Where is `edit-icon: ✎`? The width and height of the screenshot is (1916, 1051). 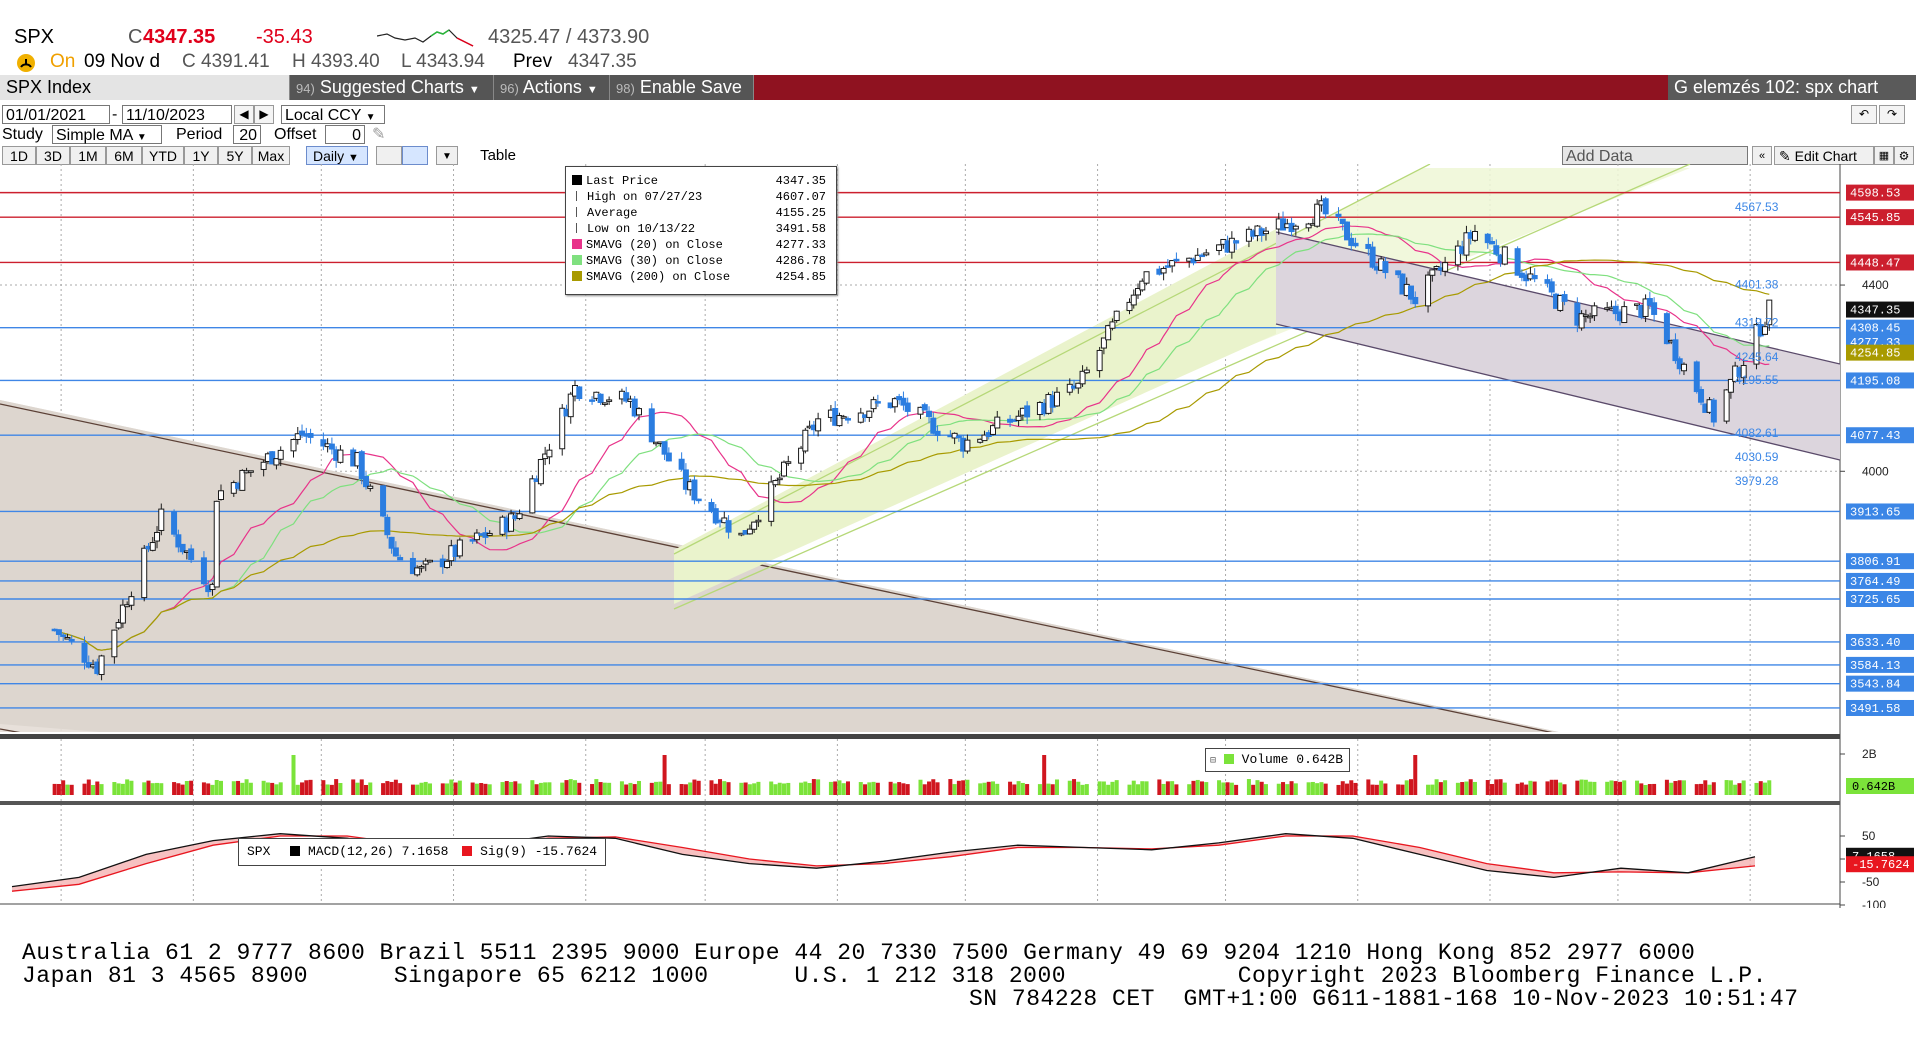
edit-icon: ✎ is located at coordinates (1785, 156).